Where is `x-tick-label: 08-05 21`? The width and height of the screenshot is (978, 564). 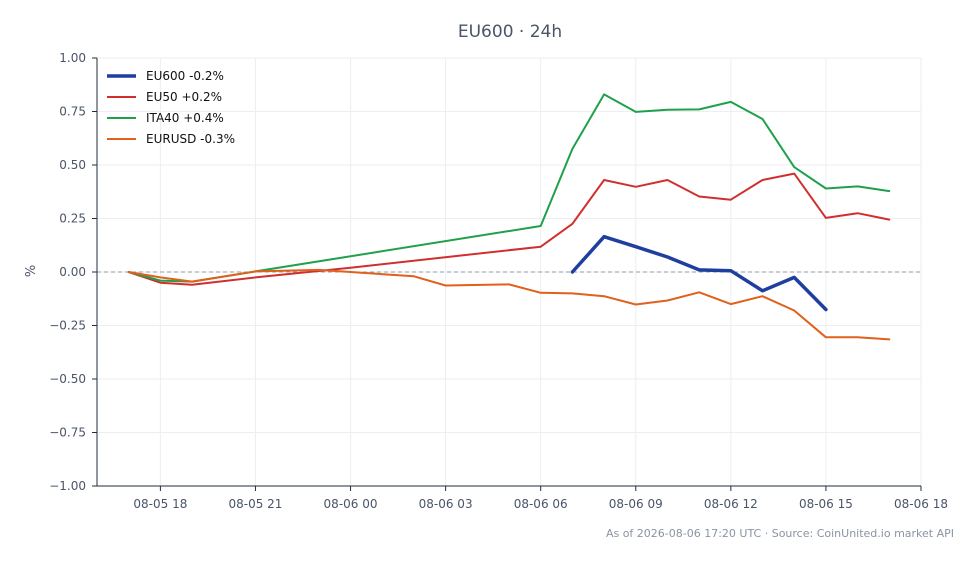
x-tick-label: 08-05 21 is located at coordinates (255, 504).